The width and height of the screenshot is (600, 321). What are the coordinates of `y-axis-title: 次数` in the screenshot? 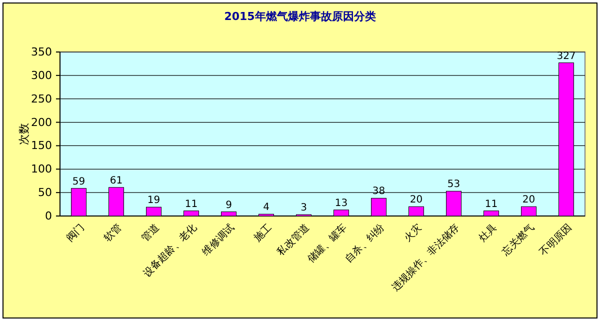 It's located at (24, 134).